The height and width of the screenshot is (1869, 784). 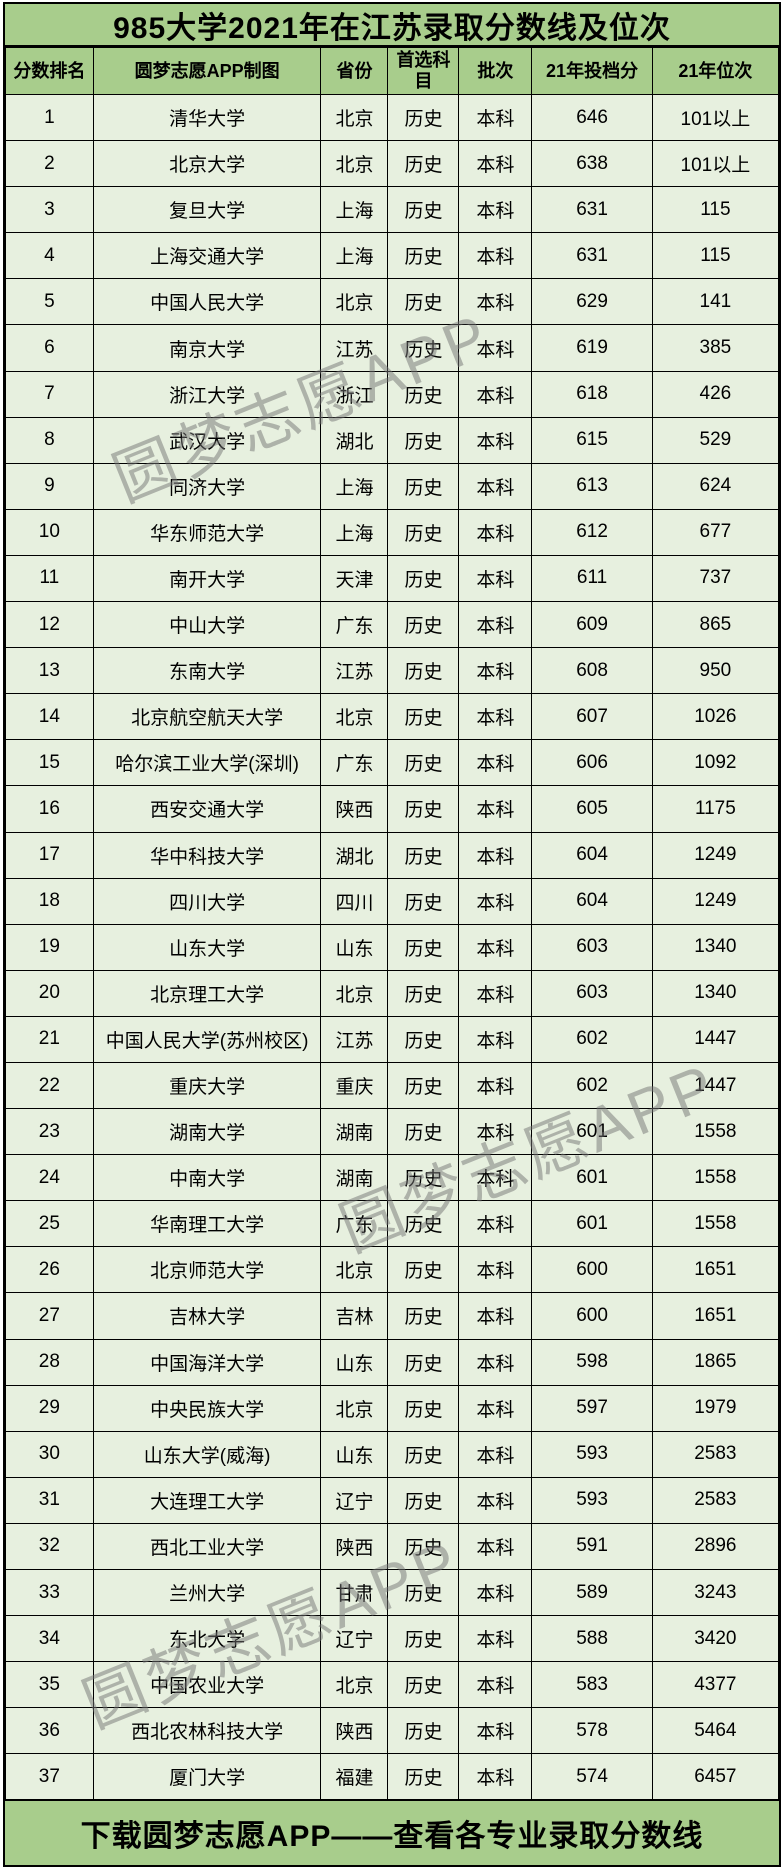 I want to click on cell-university: 华东师范大学, so click(x=207, y=532).